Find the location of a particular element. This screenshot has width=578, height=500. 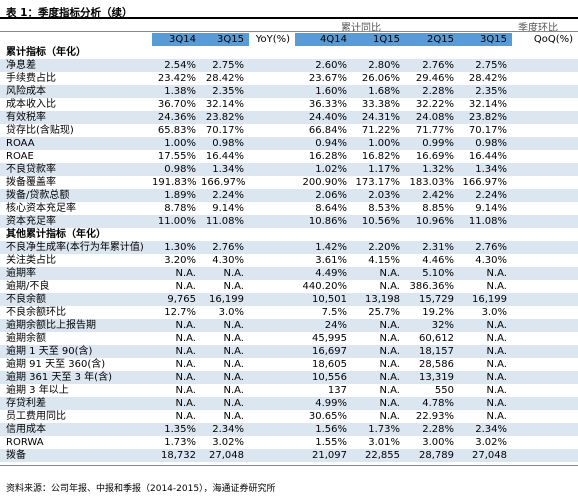

row-label: 逾期 1 天至 90(含) is located at coordinates (76, 351).